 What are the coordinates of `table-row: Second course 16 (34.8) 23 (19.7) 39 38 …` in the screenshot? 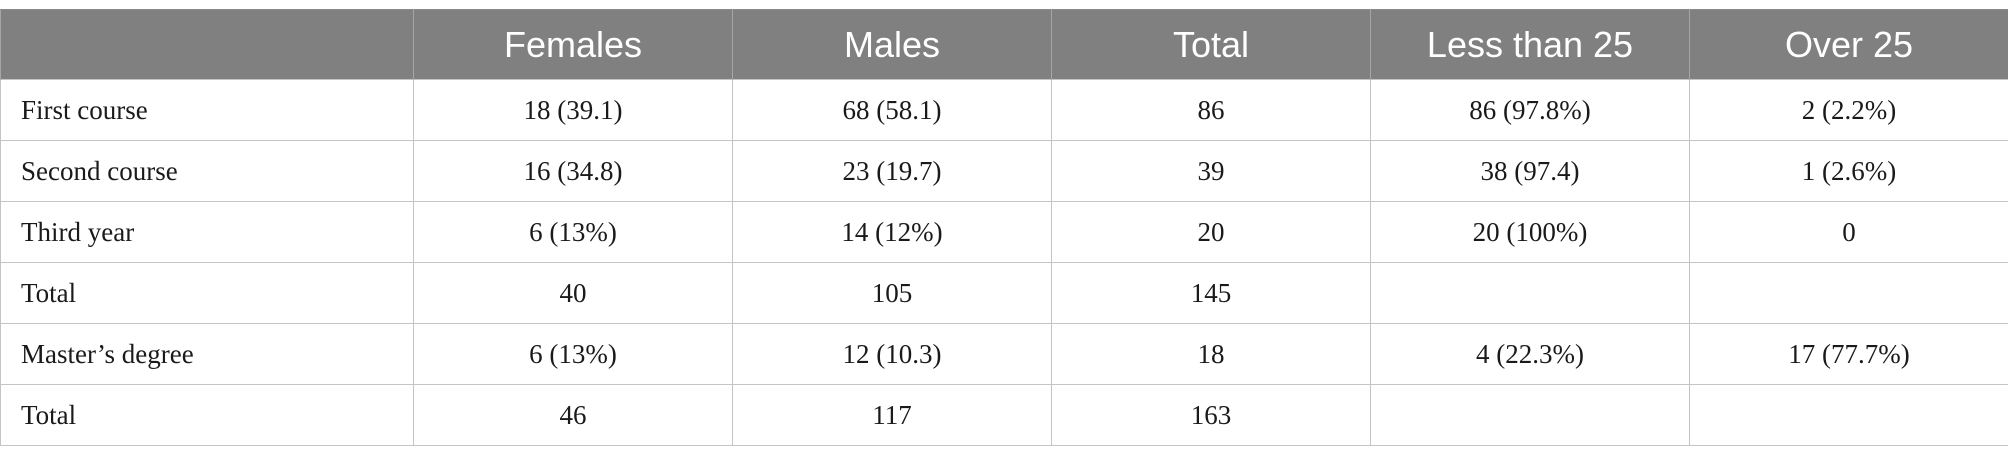 It's located at (1004, 171).